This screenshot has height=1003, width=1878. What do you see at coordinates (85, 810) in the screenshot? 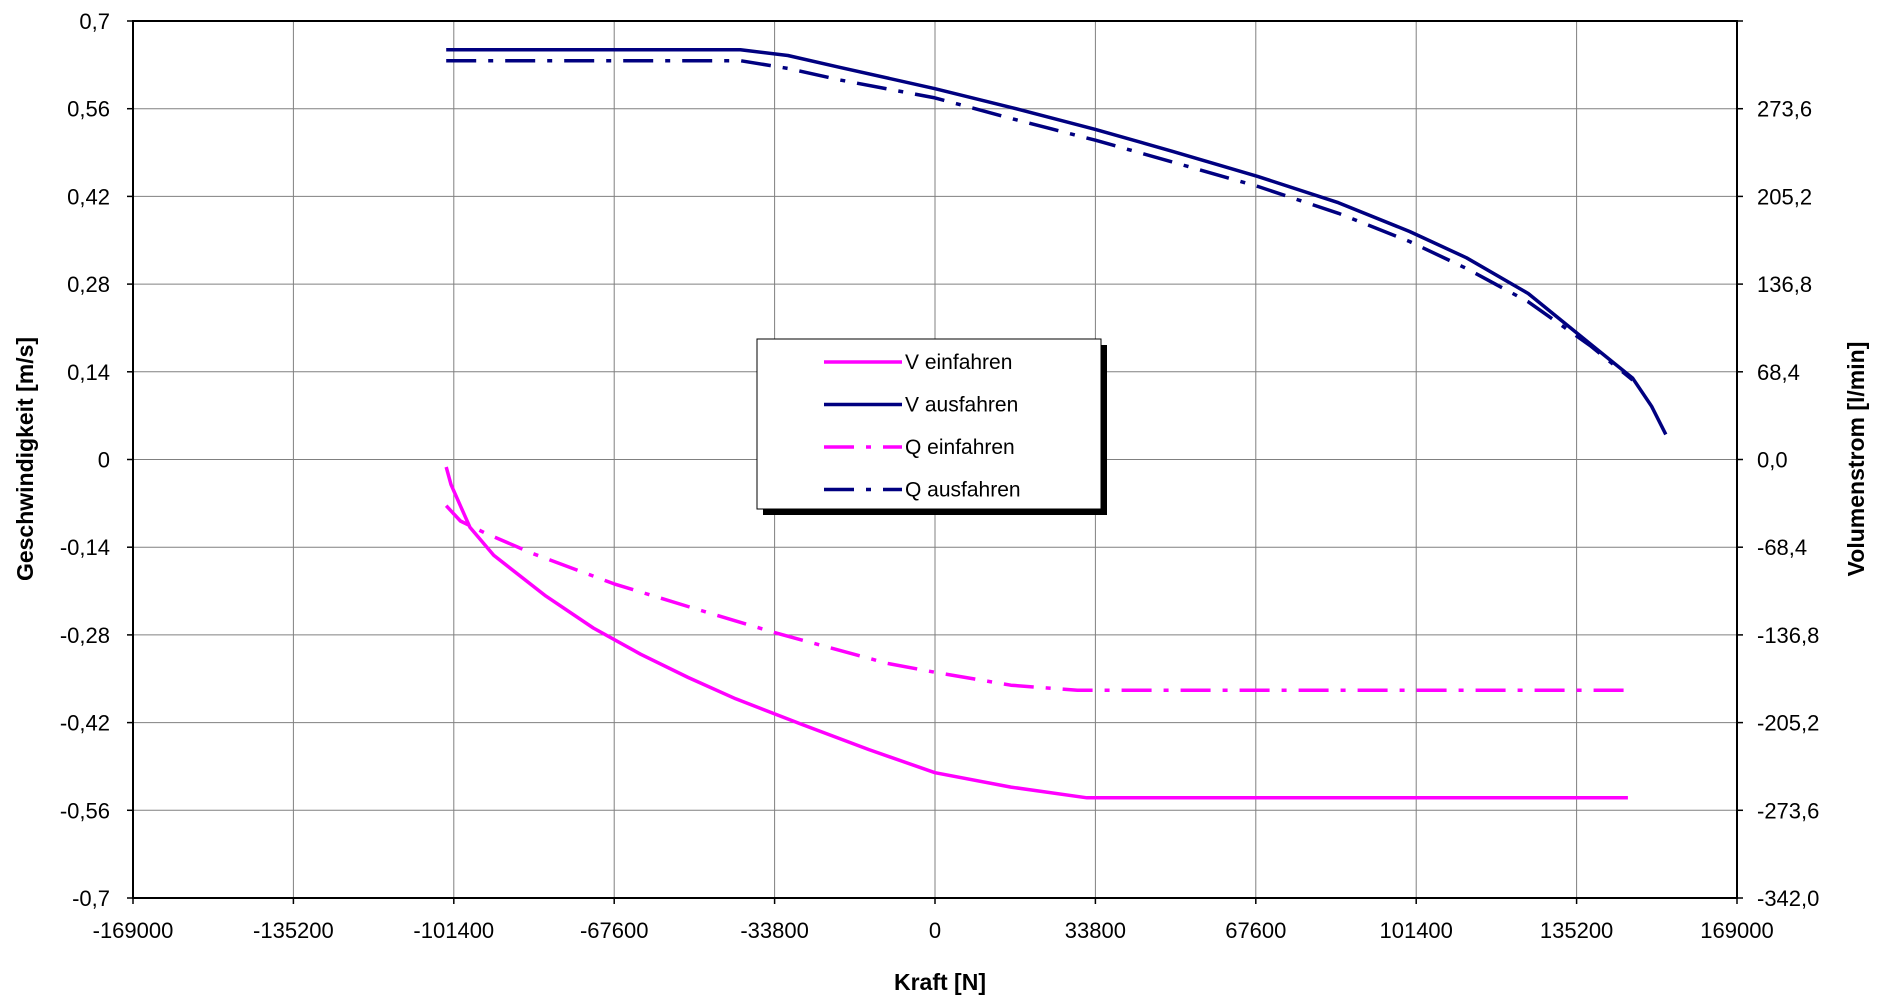
I see `y-tick-label: -0,56` at bounding box center [85, 810].